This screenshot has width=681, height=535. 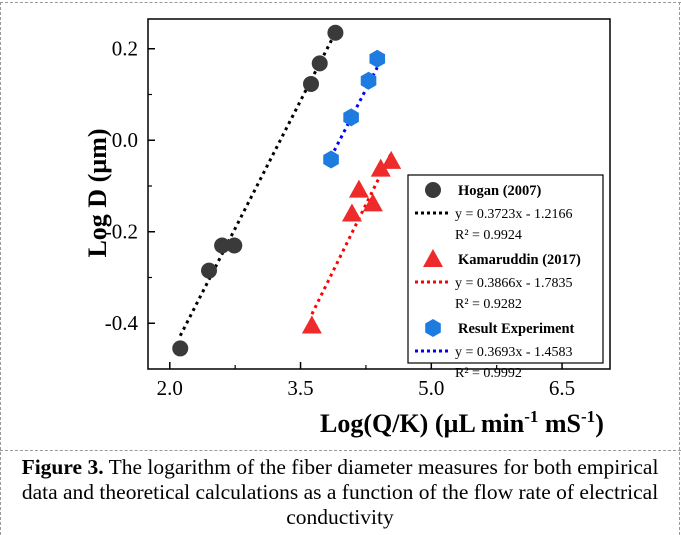 What do you see at coordinates (516, 329) in the screenshot?
I see `legend-series-name: Result Experiment` at bounding box center [516, 329].